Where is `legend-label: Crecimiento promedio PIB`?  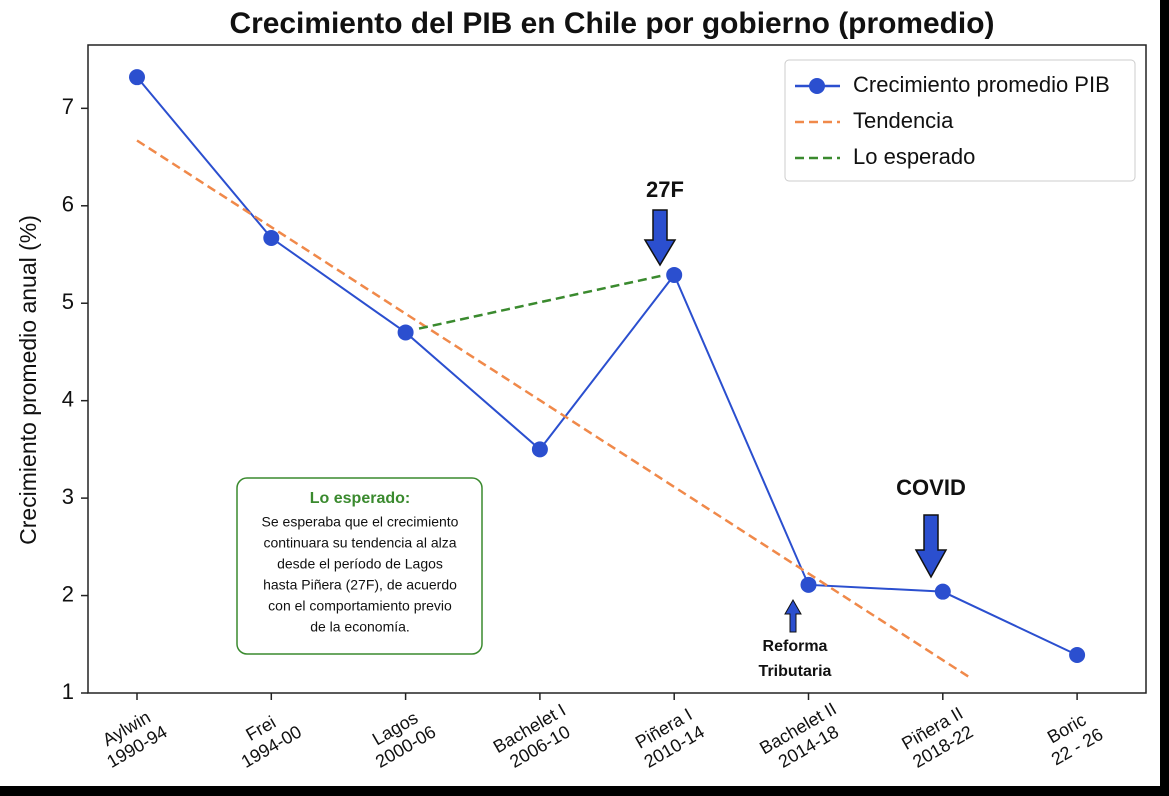
legend-label: Crecimiento promedio PIB is located at coordinates (981, 84).